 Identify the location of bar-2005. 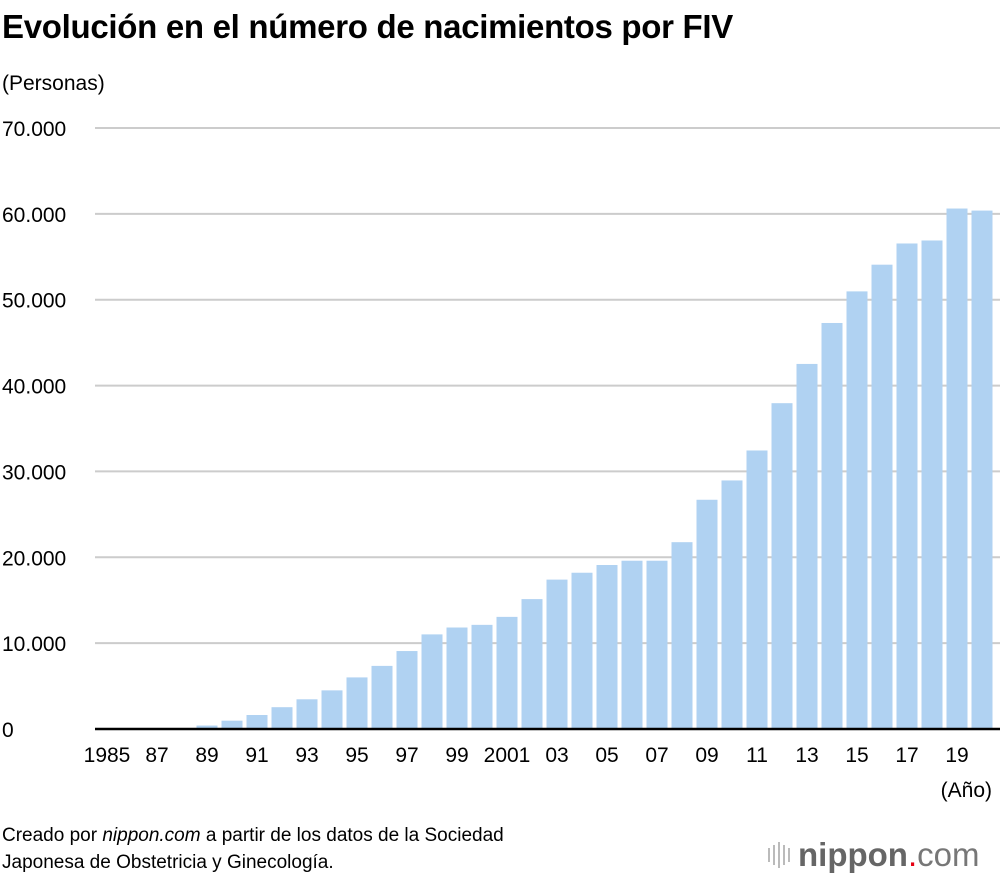
(607, 647).